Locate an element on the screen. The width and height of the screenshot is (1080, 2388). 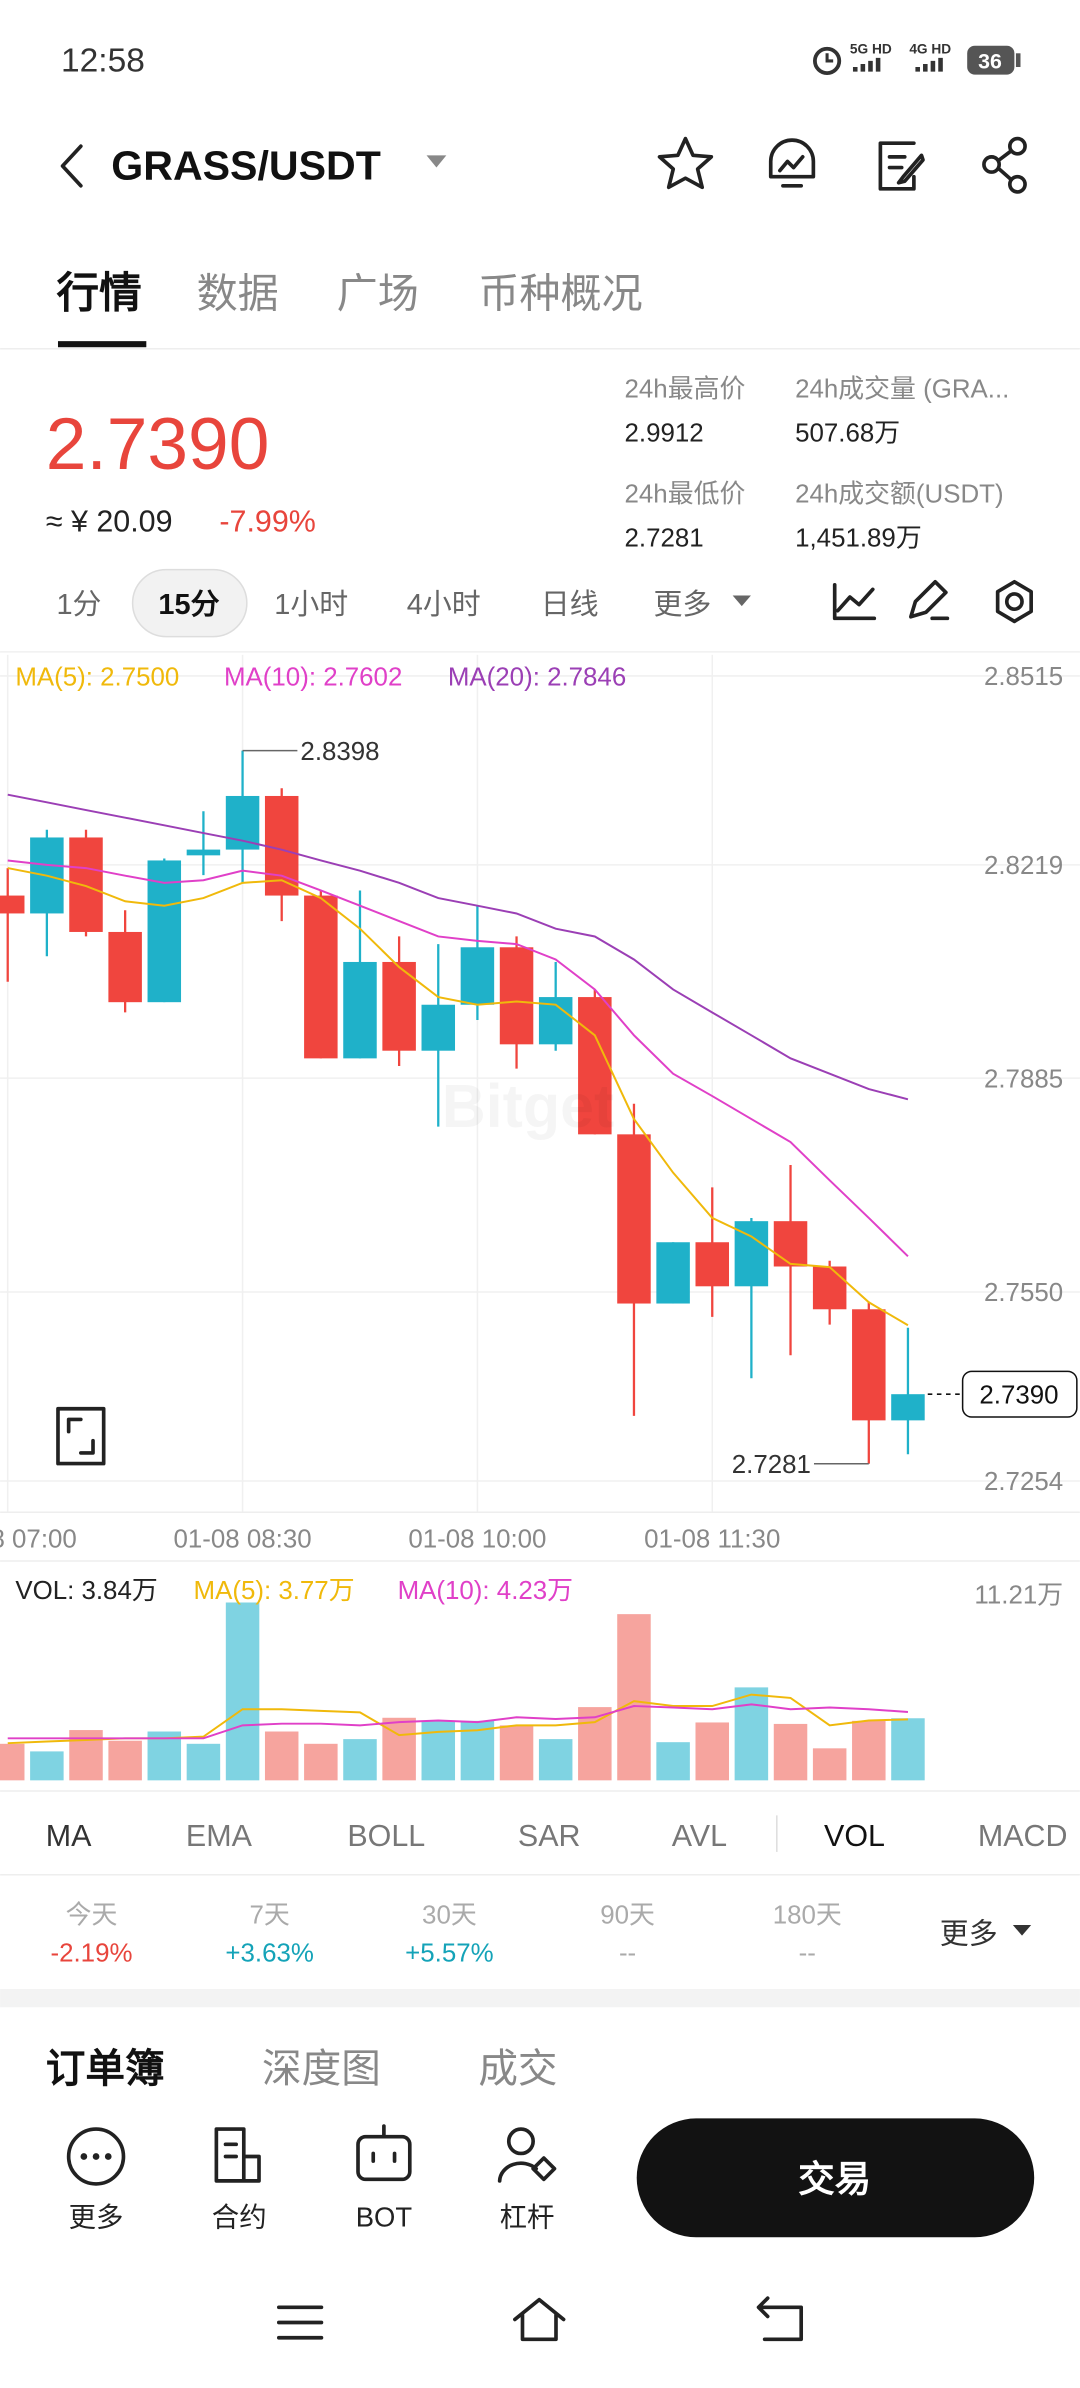
bot-icon is located at coordinates (384, 2153).